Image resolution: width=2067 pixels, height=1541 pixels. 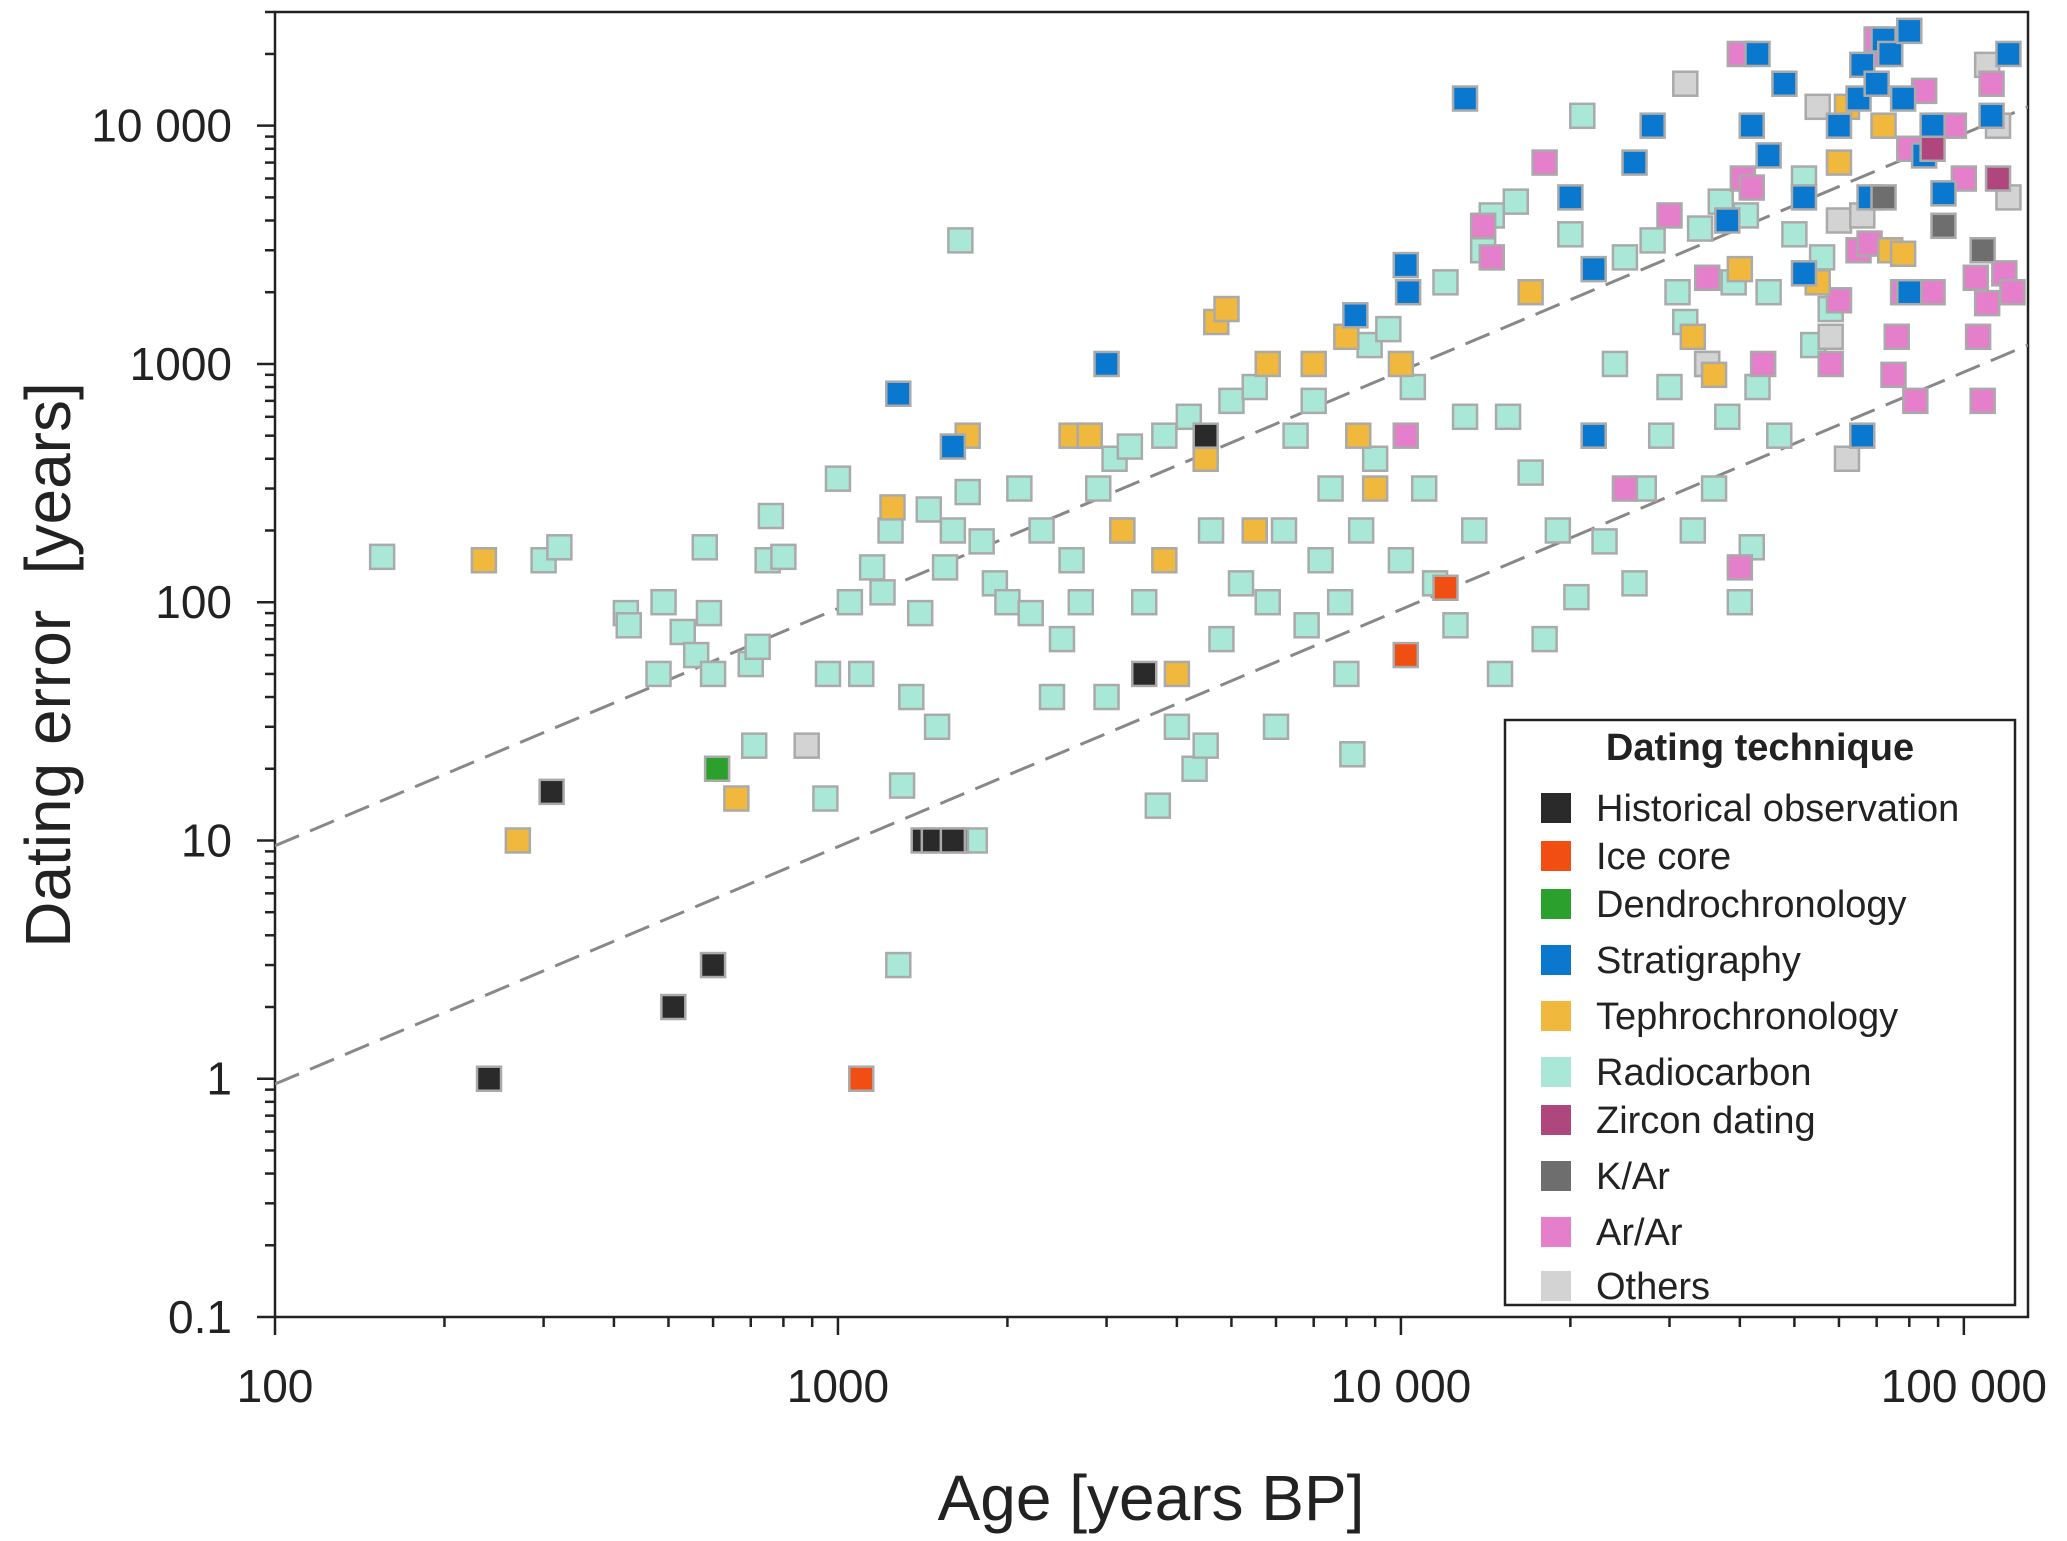 I want to click on point-others, so click(x=1839, y=220).